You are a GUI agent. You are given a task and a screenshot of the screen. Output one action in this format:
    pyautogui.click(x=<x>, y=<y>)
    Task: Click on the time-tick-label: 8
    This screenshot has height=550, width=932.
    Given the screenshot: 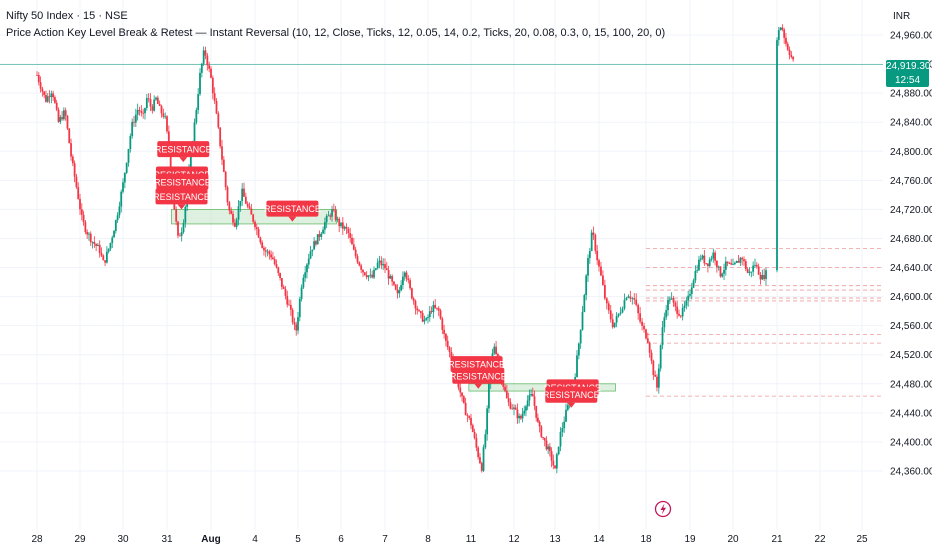 What is the action you would take?
    pyautogui.click(x=428, y=539)
    